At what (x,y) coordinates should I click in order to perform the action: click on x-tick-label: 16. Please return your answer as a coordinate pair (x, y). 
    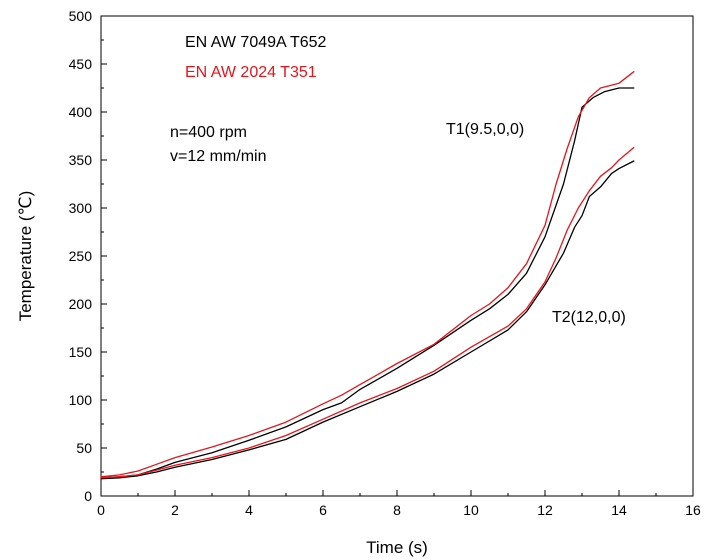
    Looking at the image, I should click on (693, 510).